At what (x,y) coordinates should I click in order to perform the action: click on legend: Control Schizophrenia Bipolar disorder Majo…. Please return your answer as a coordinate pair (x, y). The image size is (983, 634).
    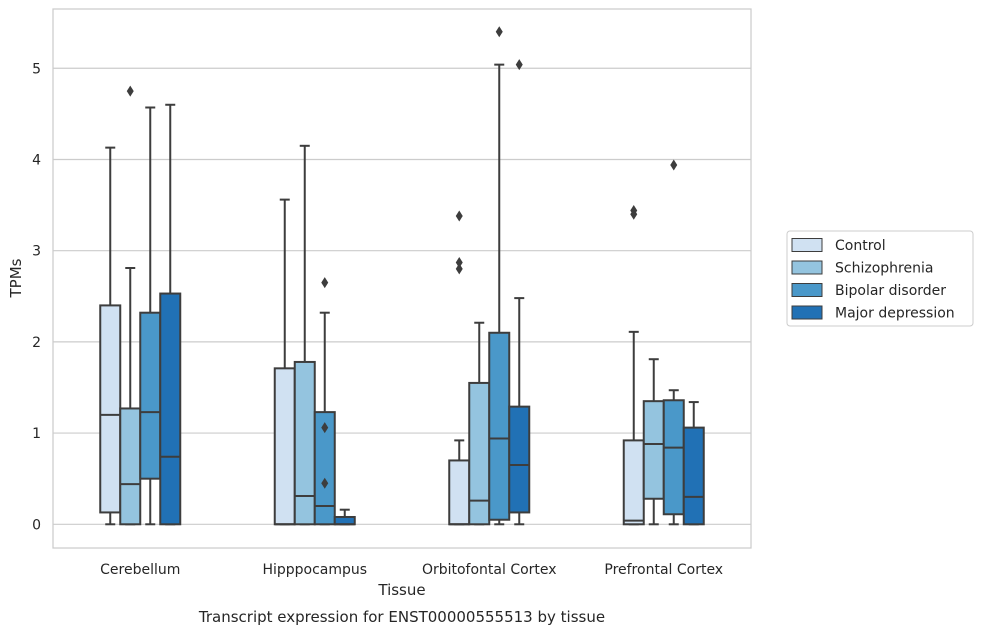
    Looking at the image, I should click on (880, 278).